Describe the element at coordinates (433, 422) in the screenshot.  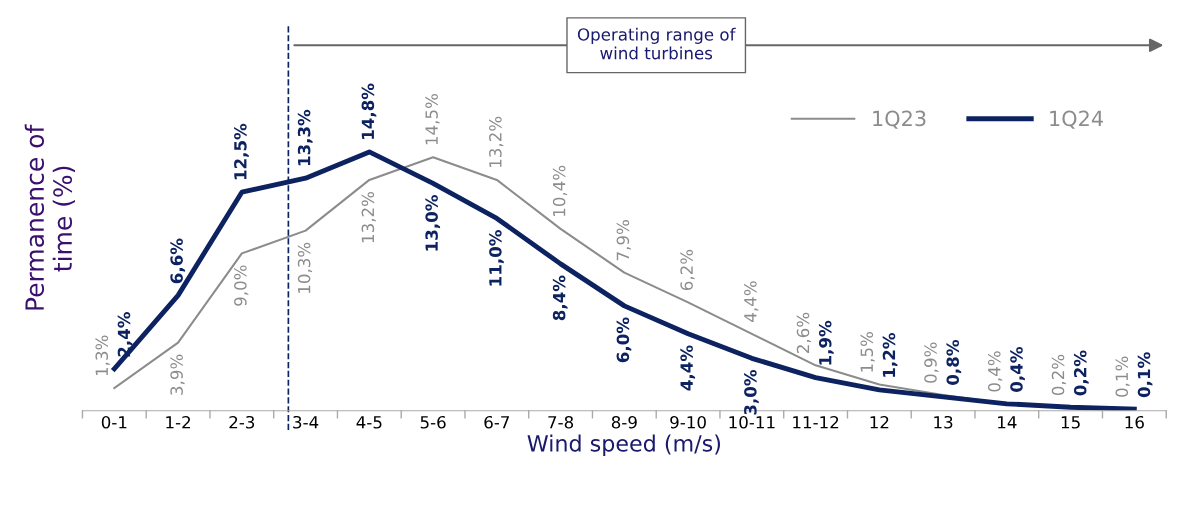
I see `x-tick-label: 5-6` at that location.